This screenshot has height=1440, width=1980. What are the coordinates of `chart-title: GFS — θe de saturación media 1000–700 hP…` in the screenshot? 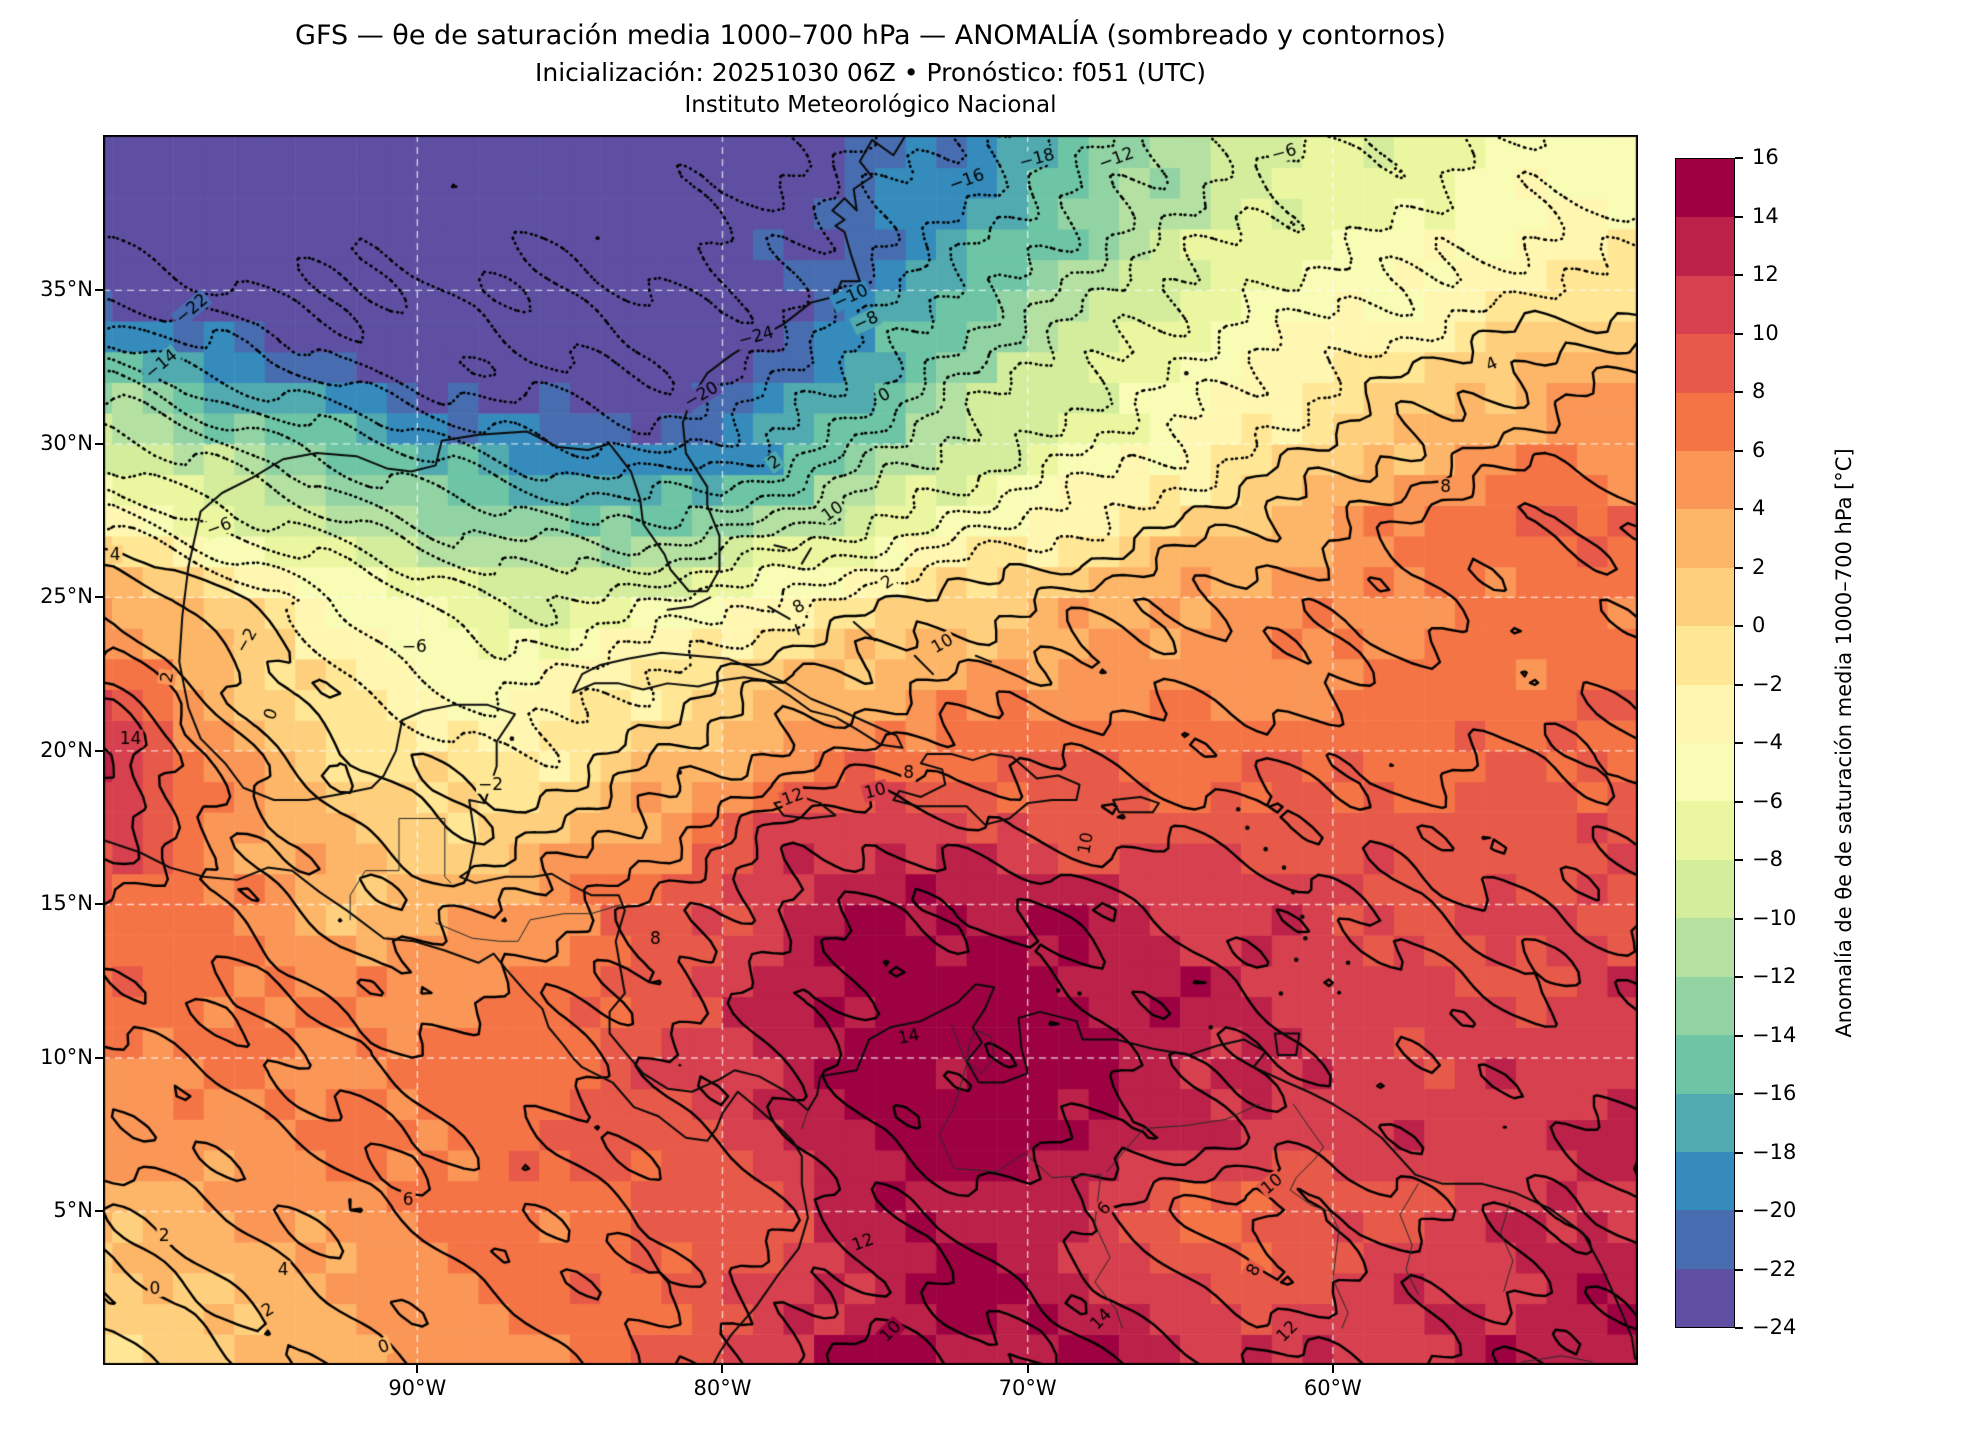 It's located at (870, 35).